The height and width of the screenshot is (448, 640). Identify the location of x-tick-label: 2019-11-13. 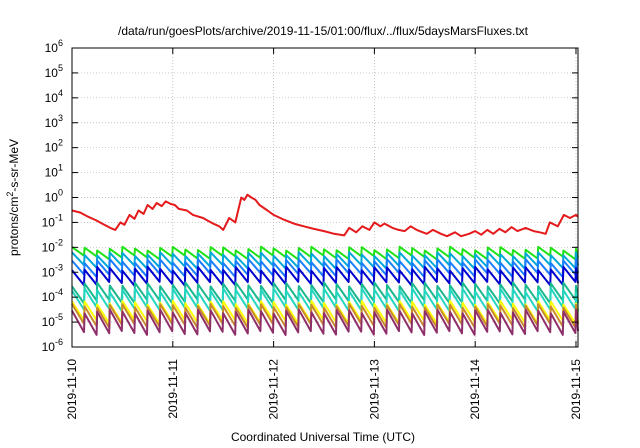
(374, 389).